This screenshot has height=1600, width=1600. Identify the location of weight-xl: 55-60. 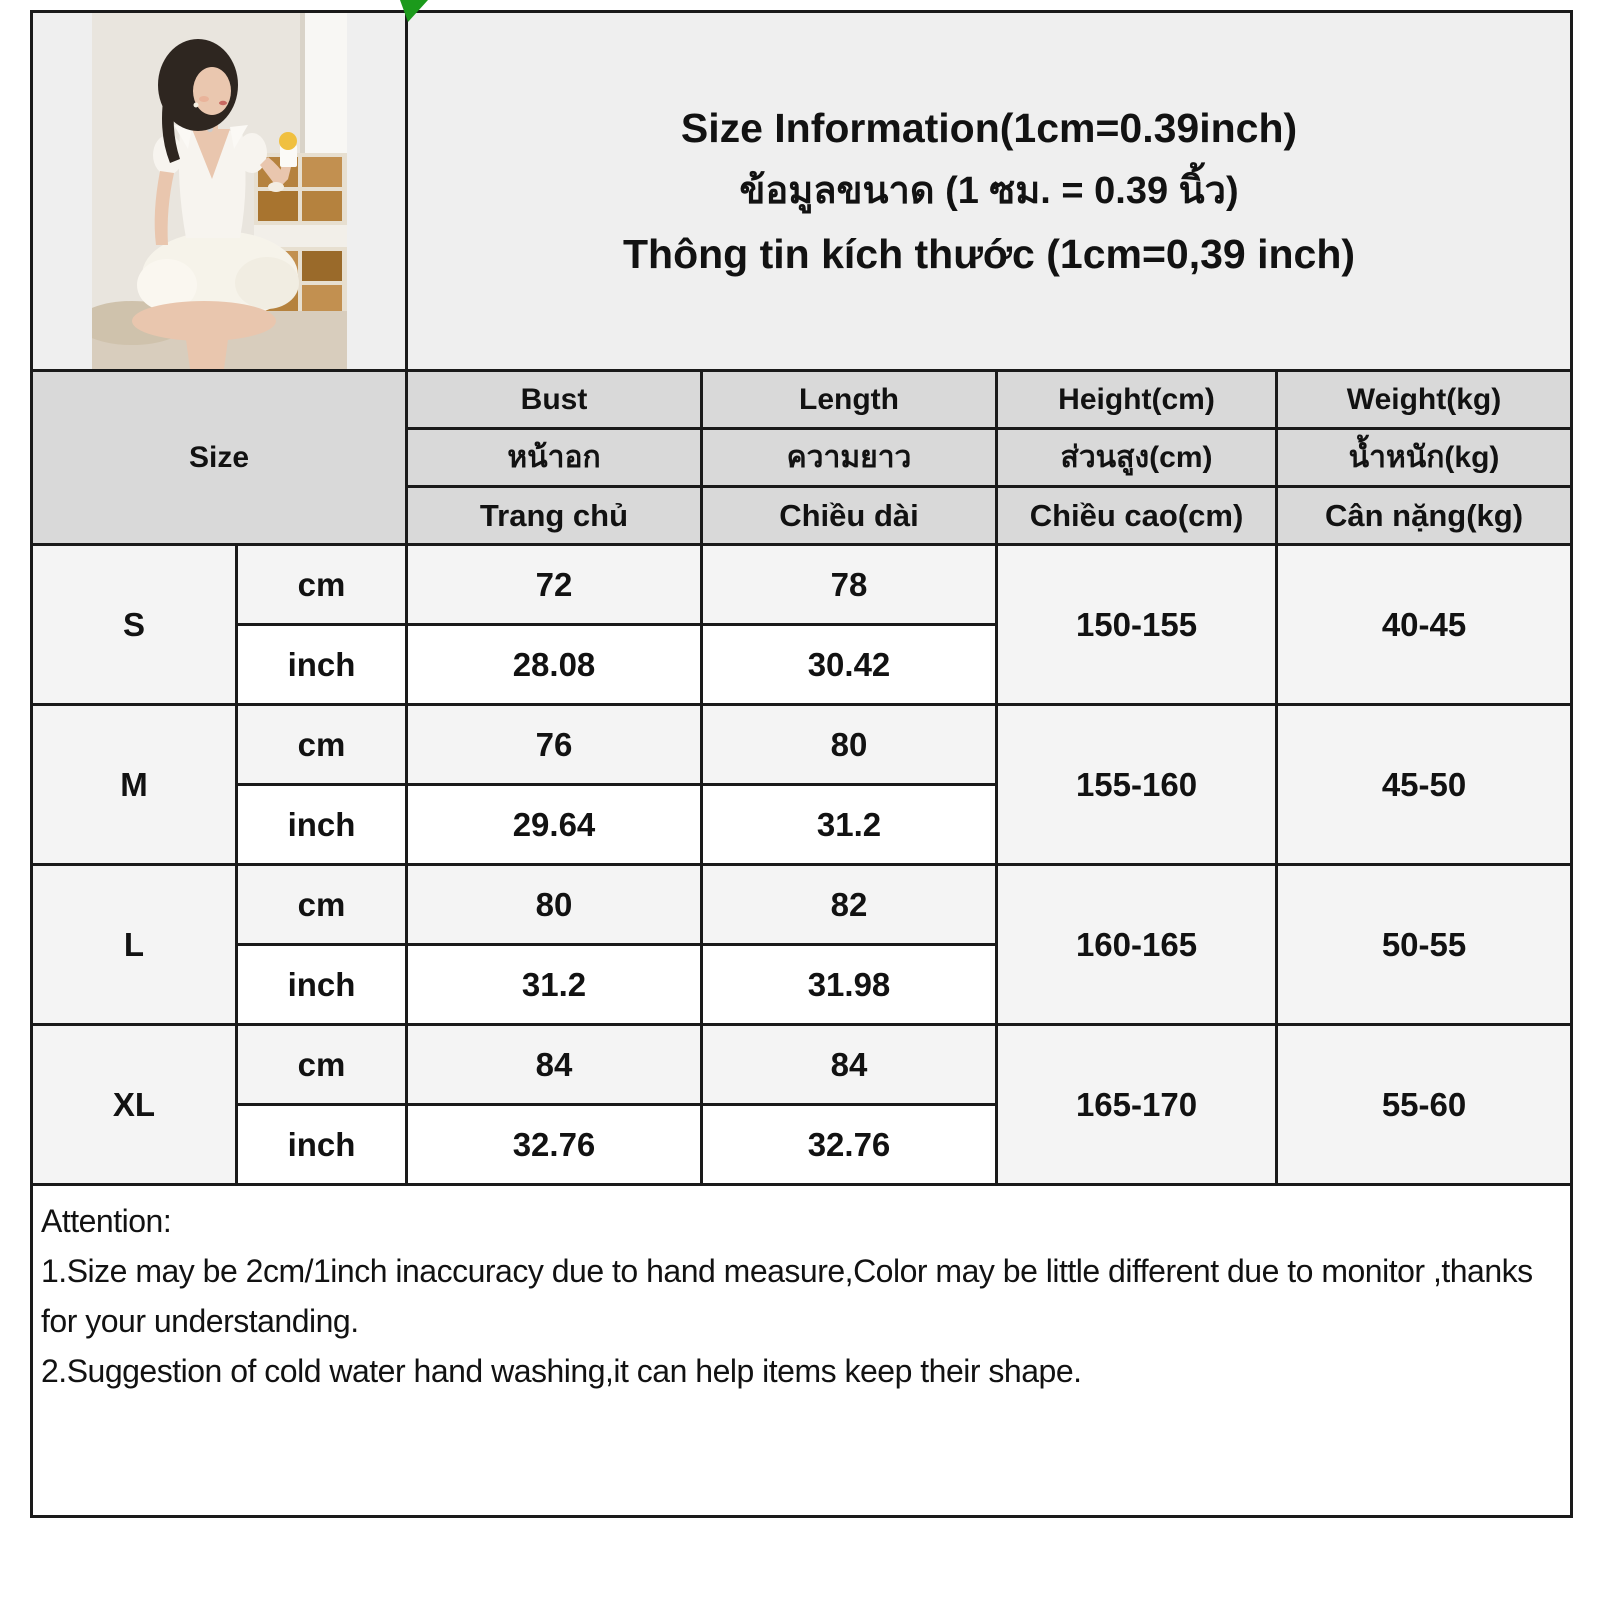
(1424, 1104).